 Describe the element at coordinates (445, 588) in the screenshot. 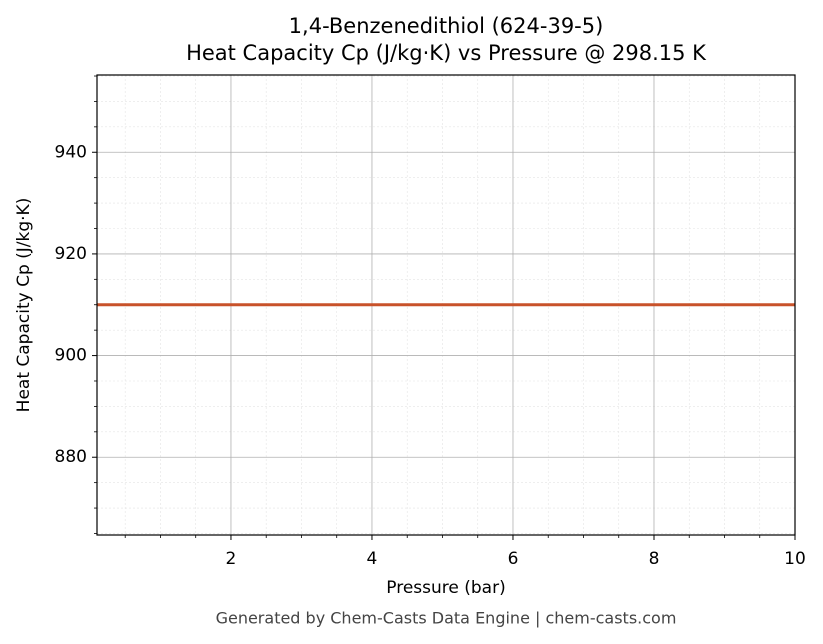

I see `x-axis-label: Pressure (bar)` at that location.